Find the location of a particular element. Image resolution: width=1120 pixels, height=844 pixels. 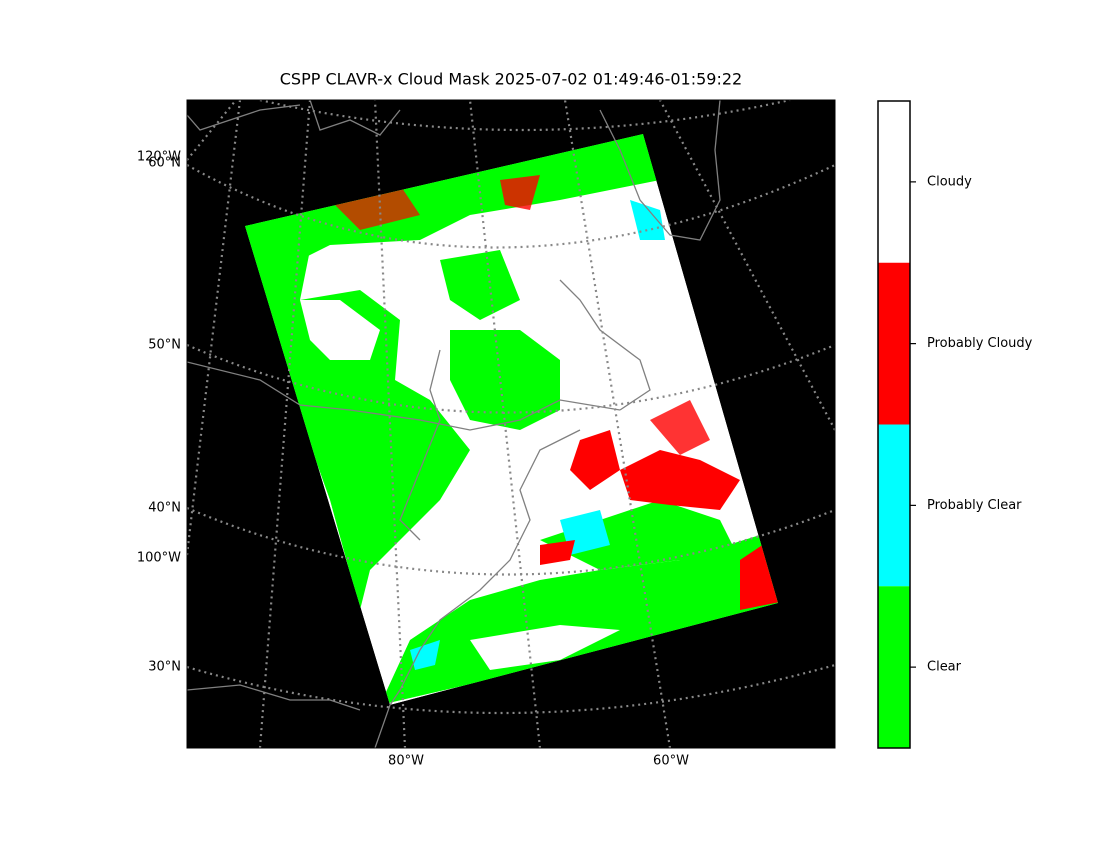

longitude-label: 120°W is located at coordinates (159, 157).